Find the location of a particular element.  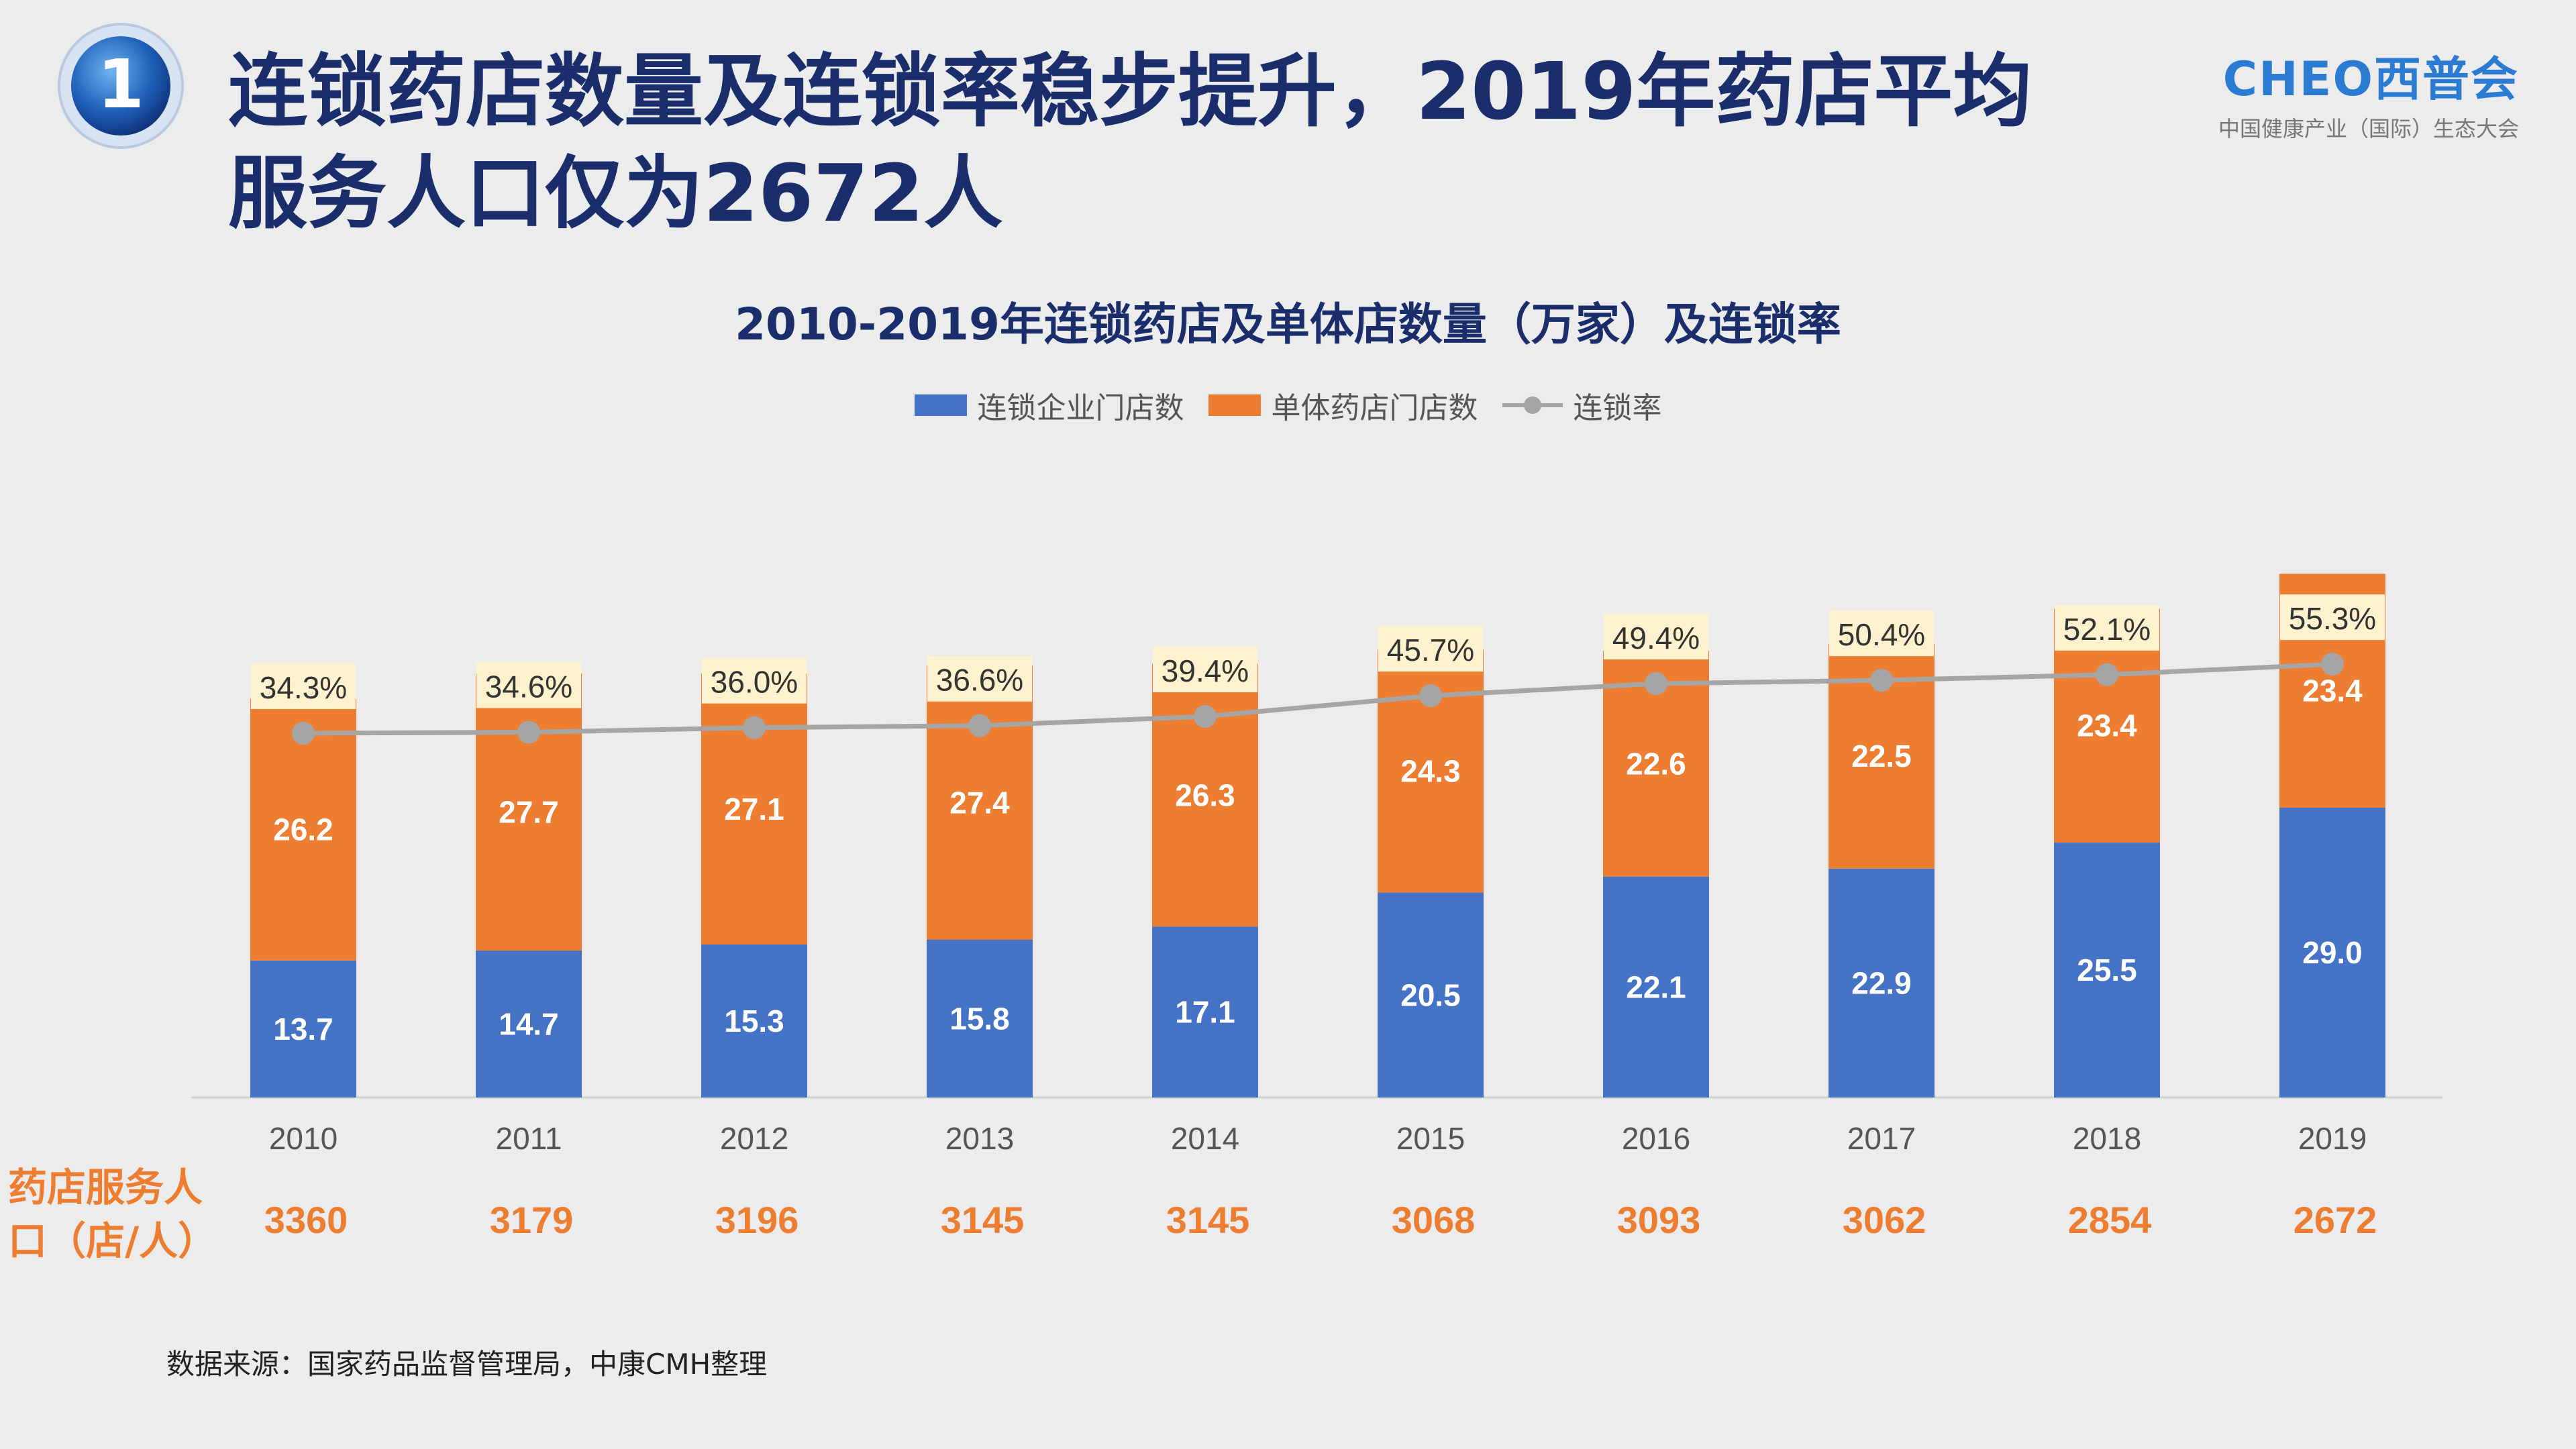

rate-label-box-2014 is located at coordinates (1205, 670).